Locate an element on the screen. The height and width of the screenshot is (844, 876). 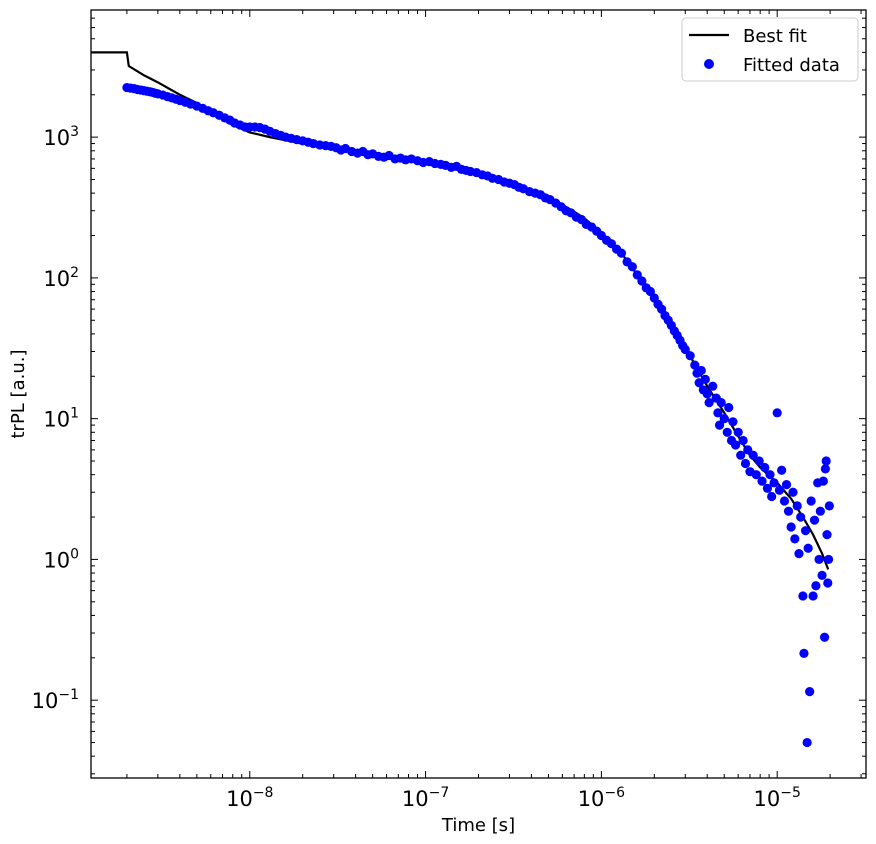
y-tick-label-exp: 3 is located at coordinates (74, 132).